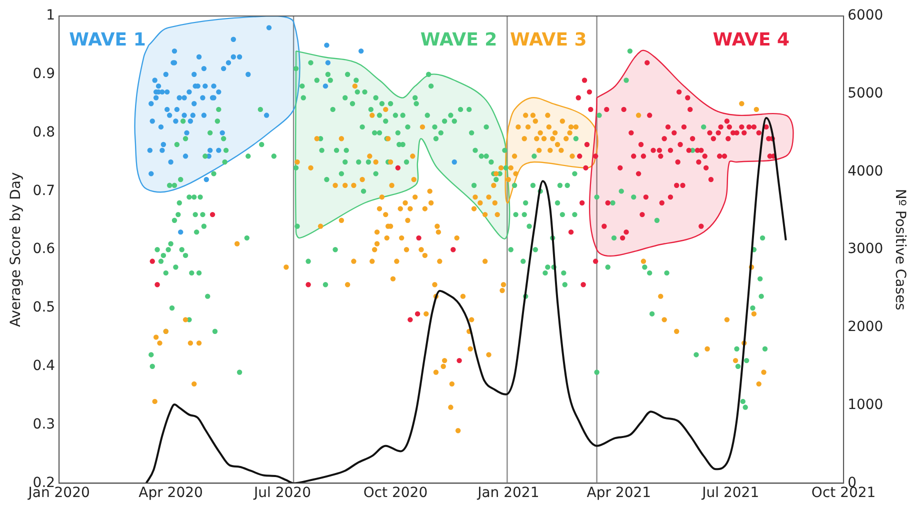  Describe the element at coordinates (866, 94) in the screenshot. I see `y2-tick-label: 5000` at that location.